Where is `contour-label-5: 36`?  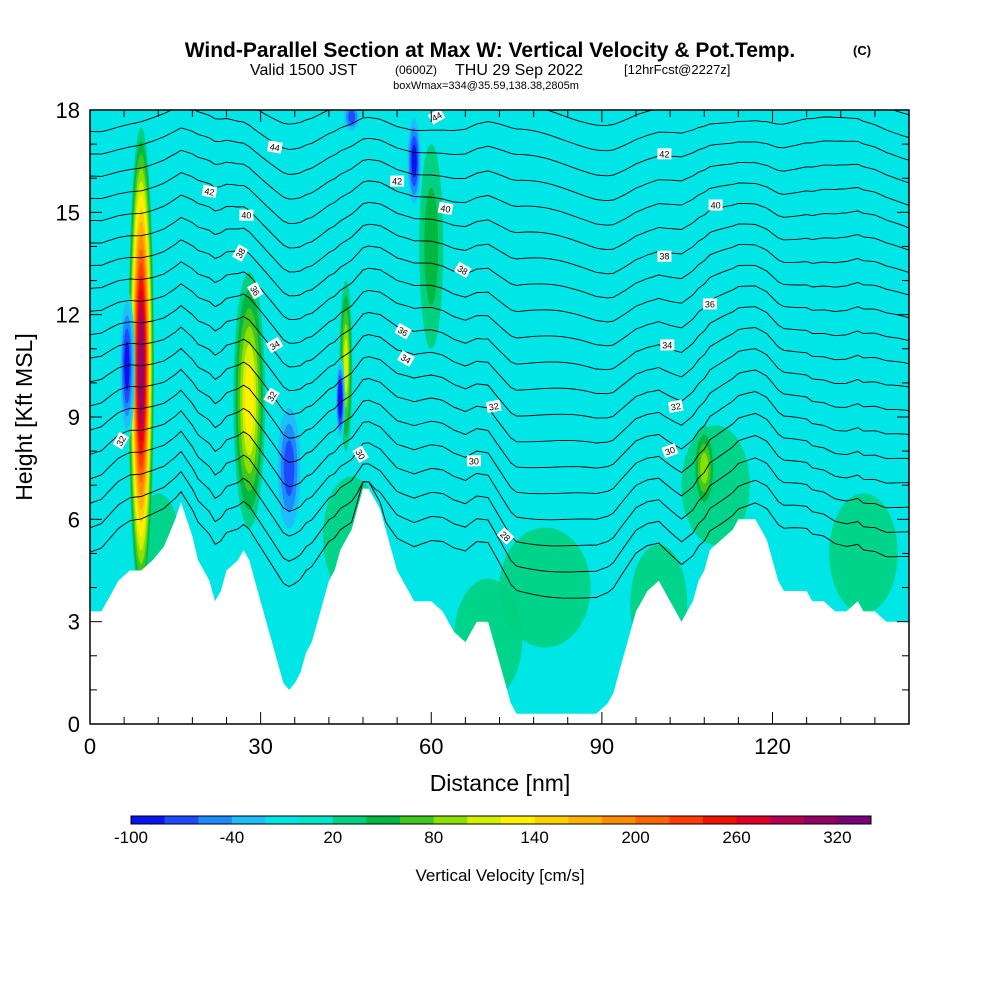 contour-label-5: 36 is located at coordinates (255, 290).